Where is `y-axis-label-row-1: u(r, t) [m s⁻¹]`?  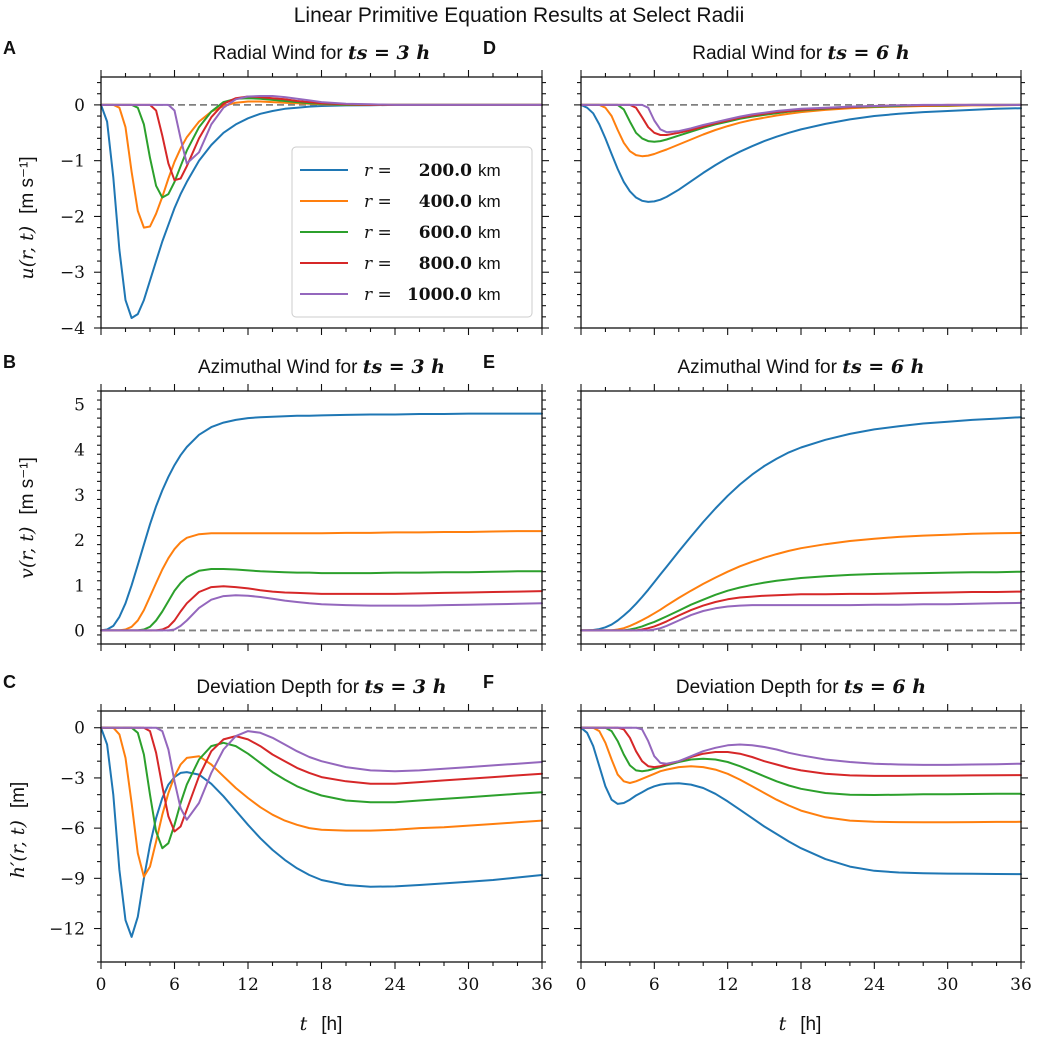 y-axis-label-row-1: u(r, t) [m s⁻¹] is located at coordinates (27, 217).